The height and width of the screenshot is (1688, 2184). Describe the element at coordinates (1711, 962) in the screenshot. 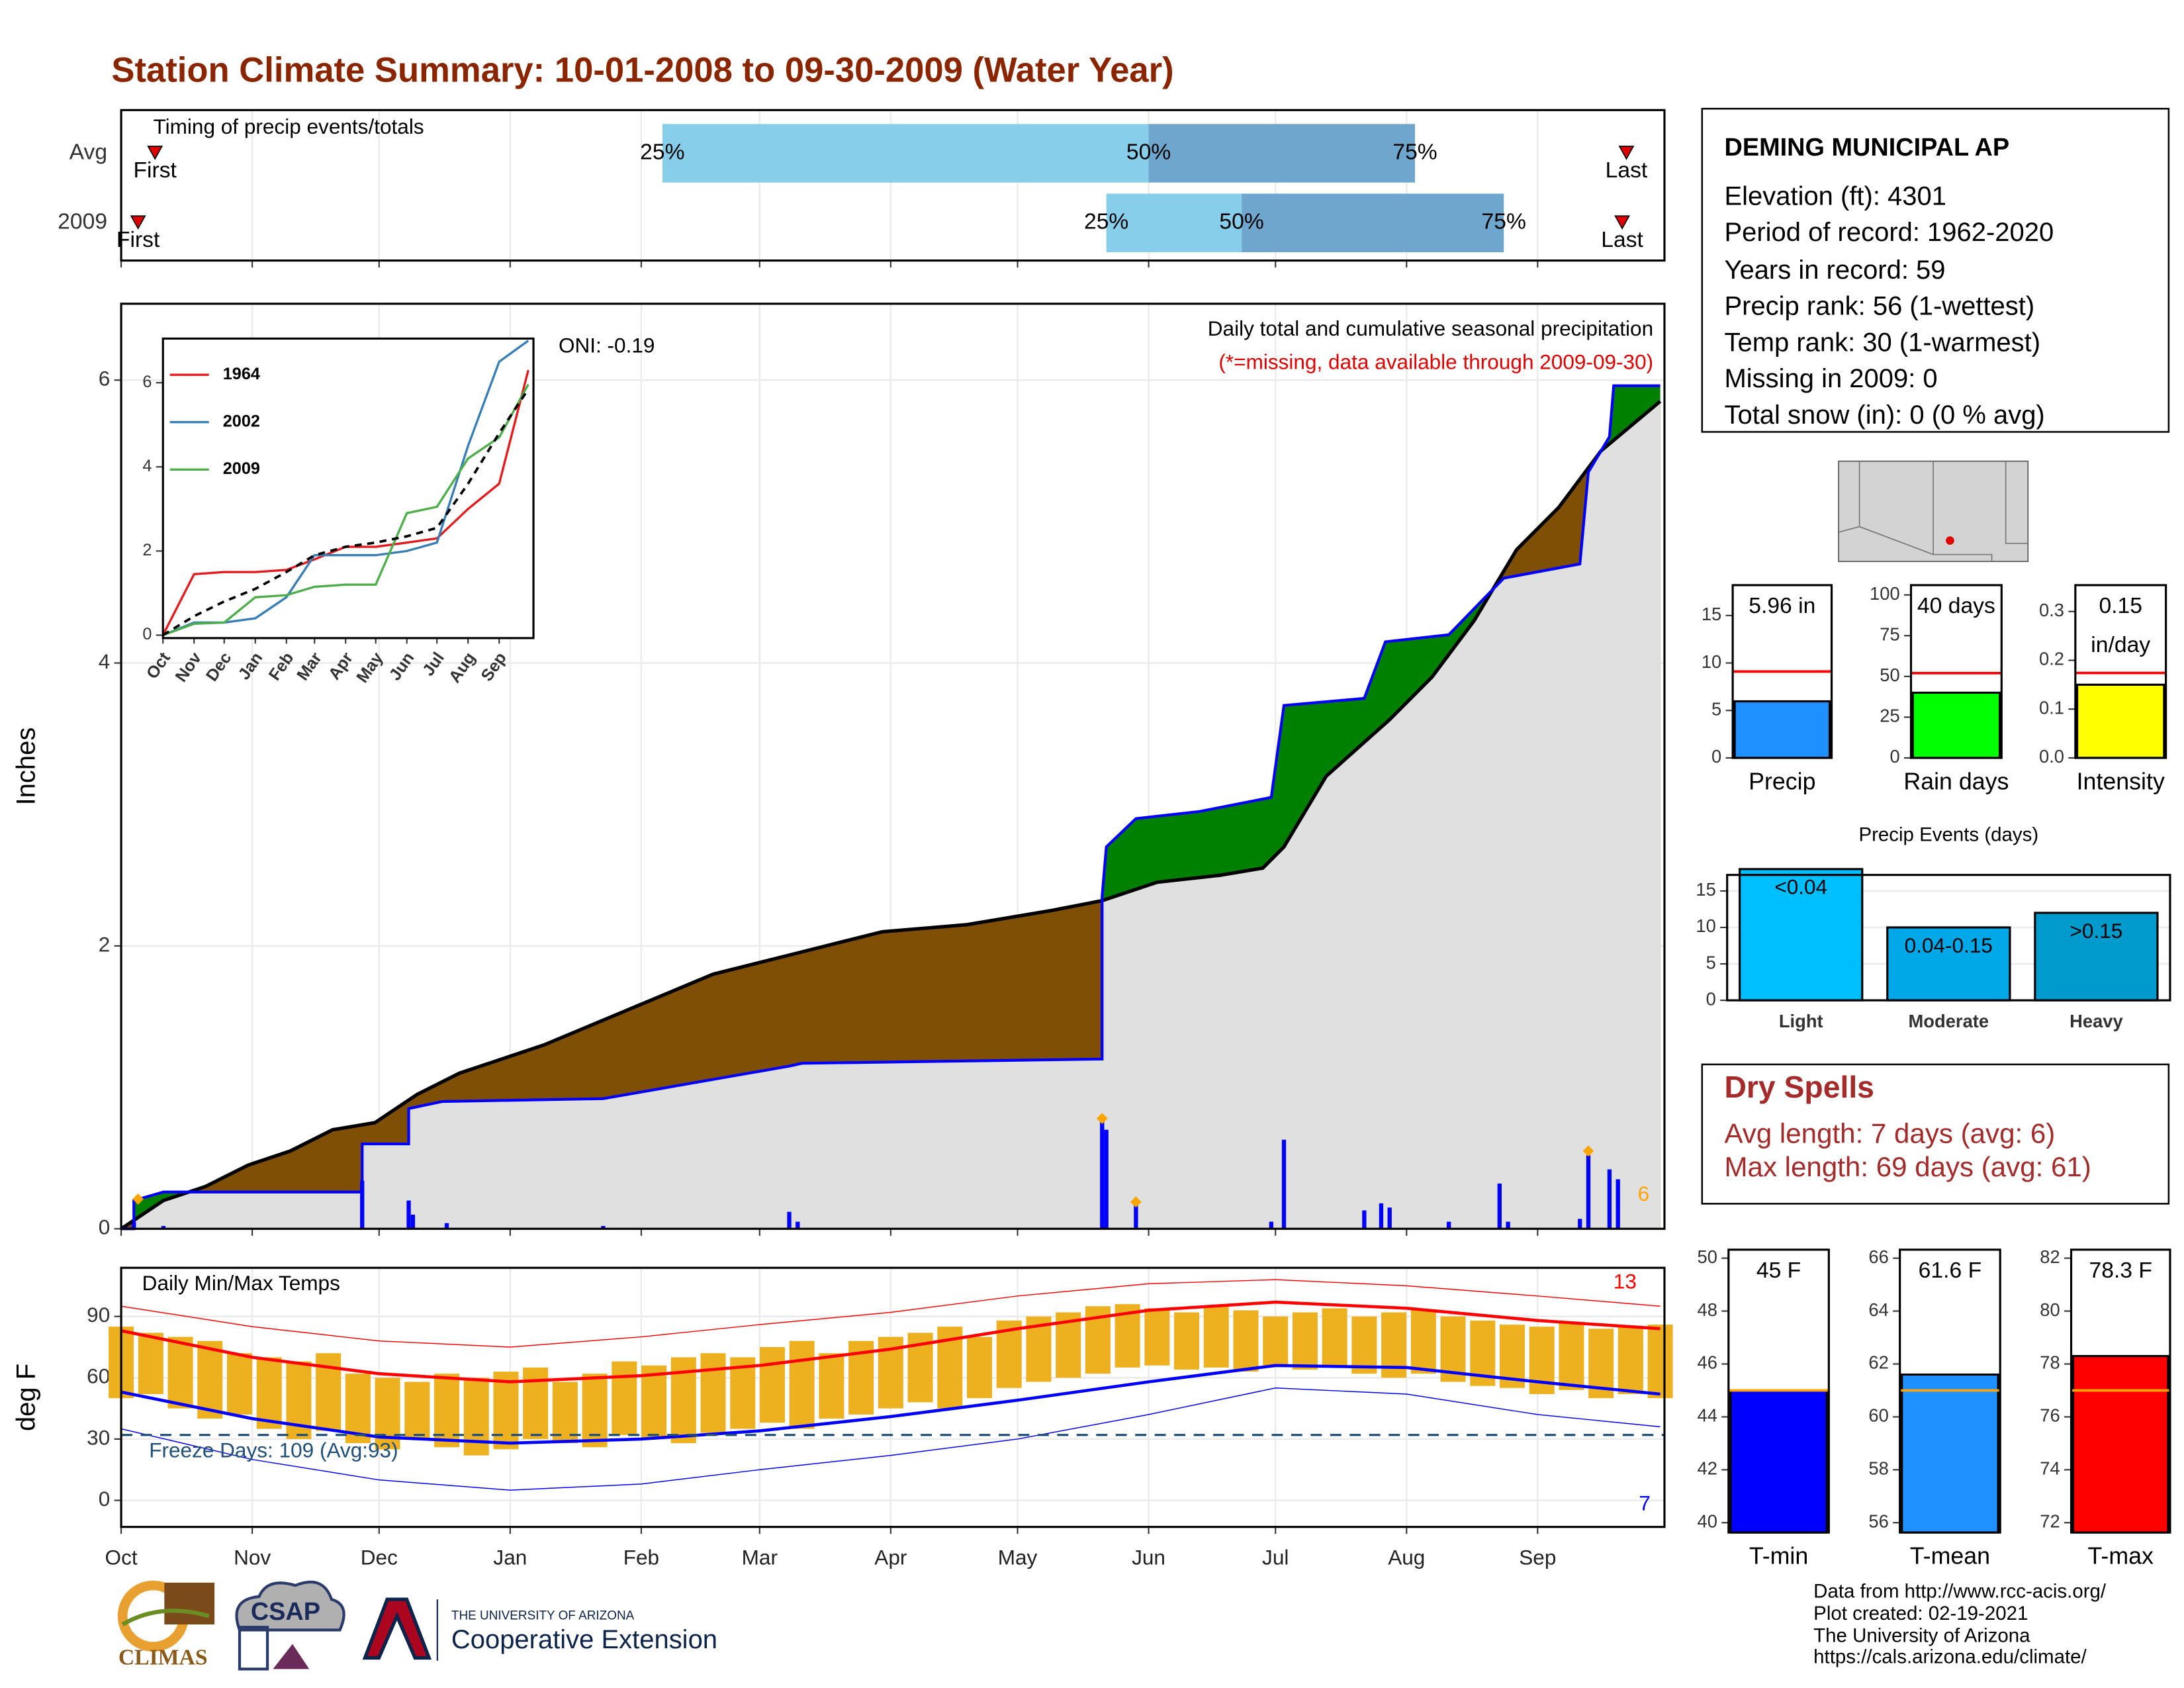

I see `y-tick-label: 5` at that location.